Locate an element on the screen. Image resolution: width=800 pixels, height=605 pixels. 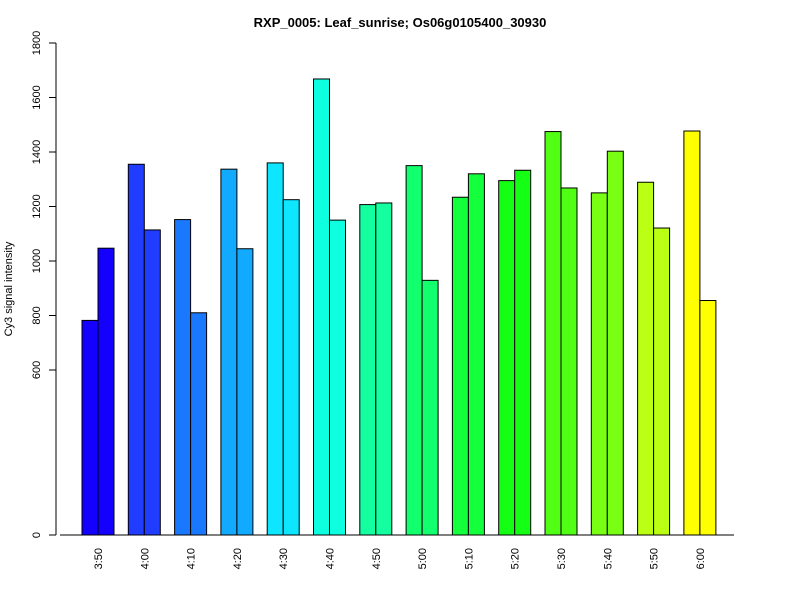
y-axis: 0 600 800 1000 1200 1400 1600 1800 is located at coordinates (44, 284).